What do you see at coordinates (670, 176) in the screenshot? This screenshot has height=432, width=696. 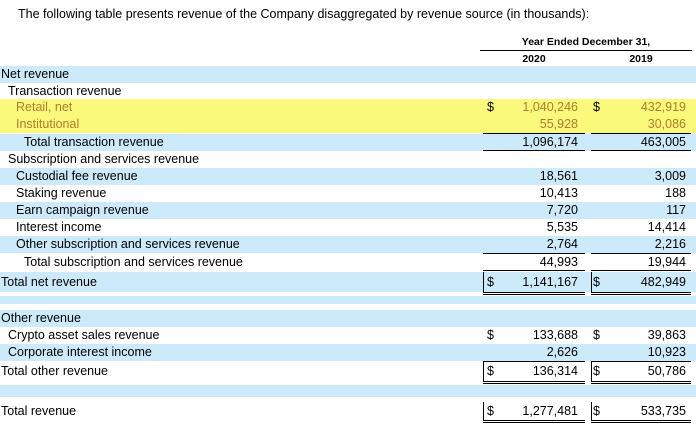 I see `value-2019: 3,009` at bounding box center [670, 176].